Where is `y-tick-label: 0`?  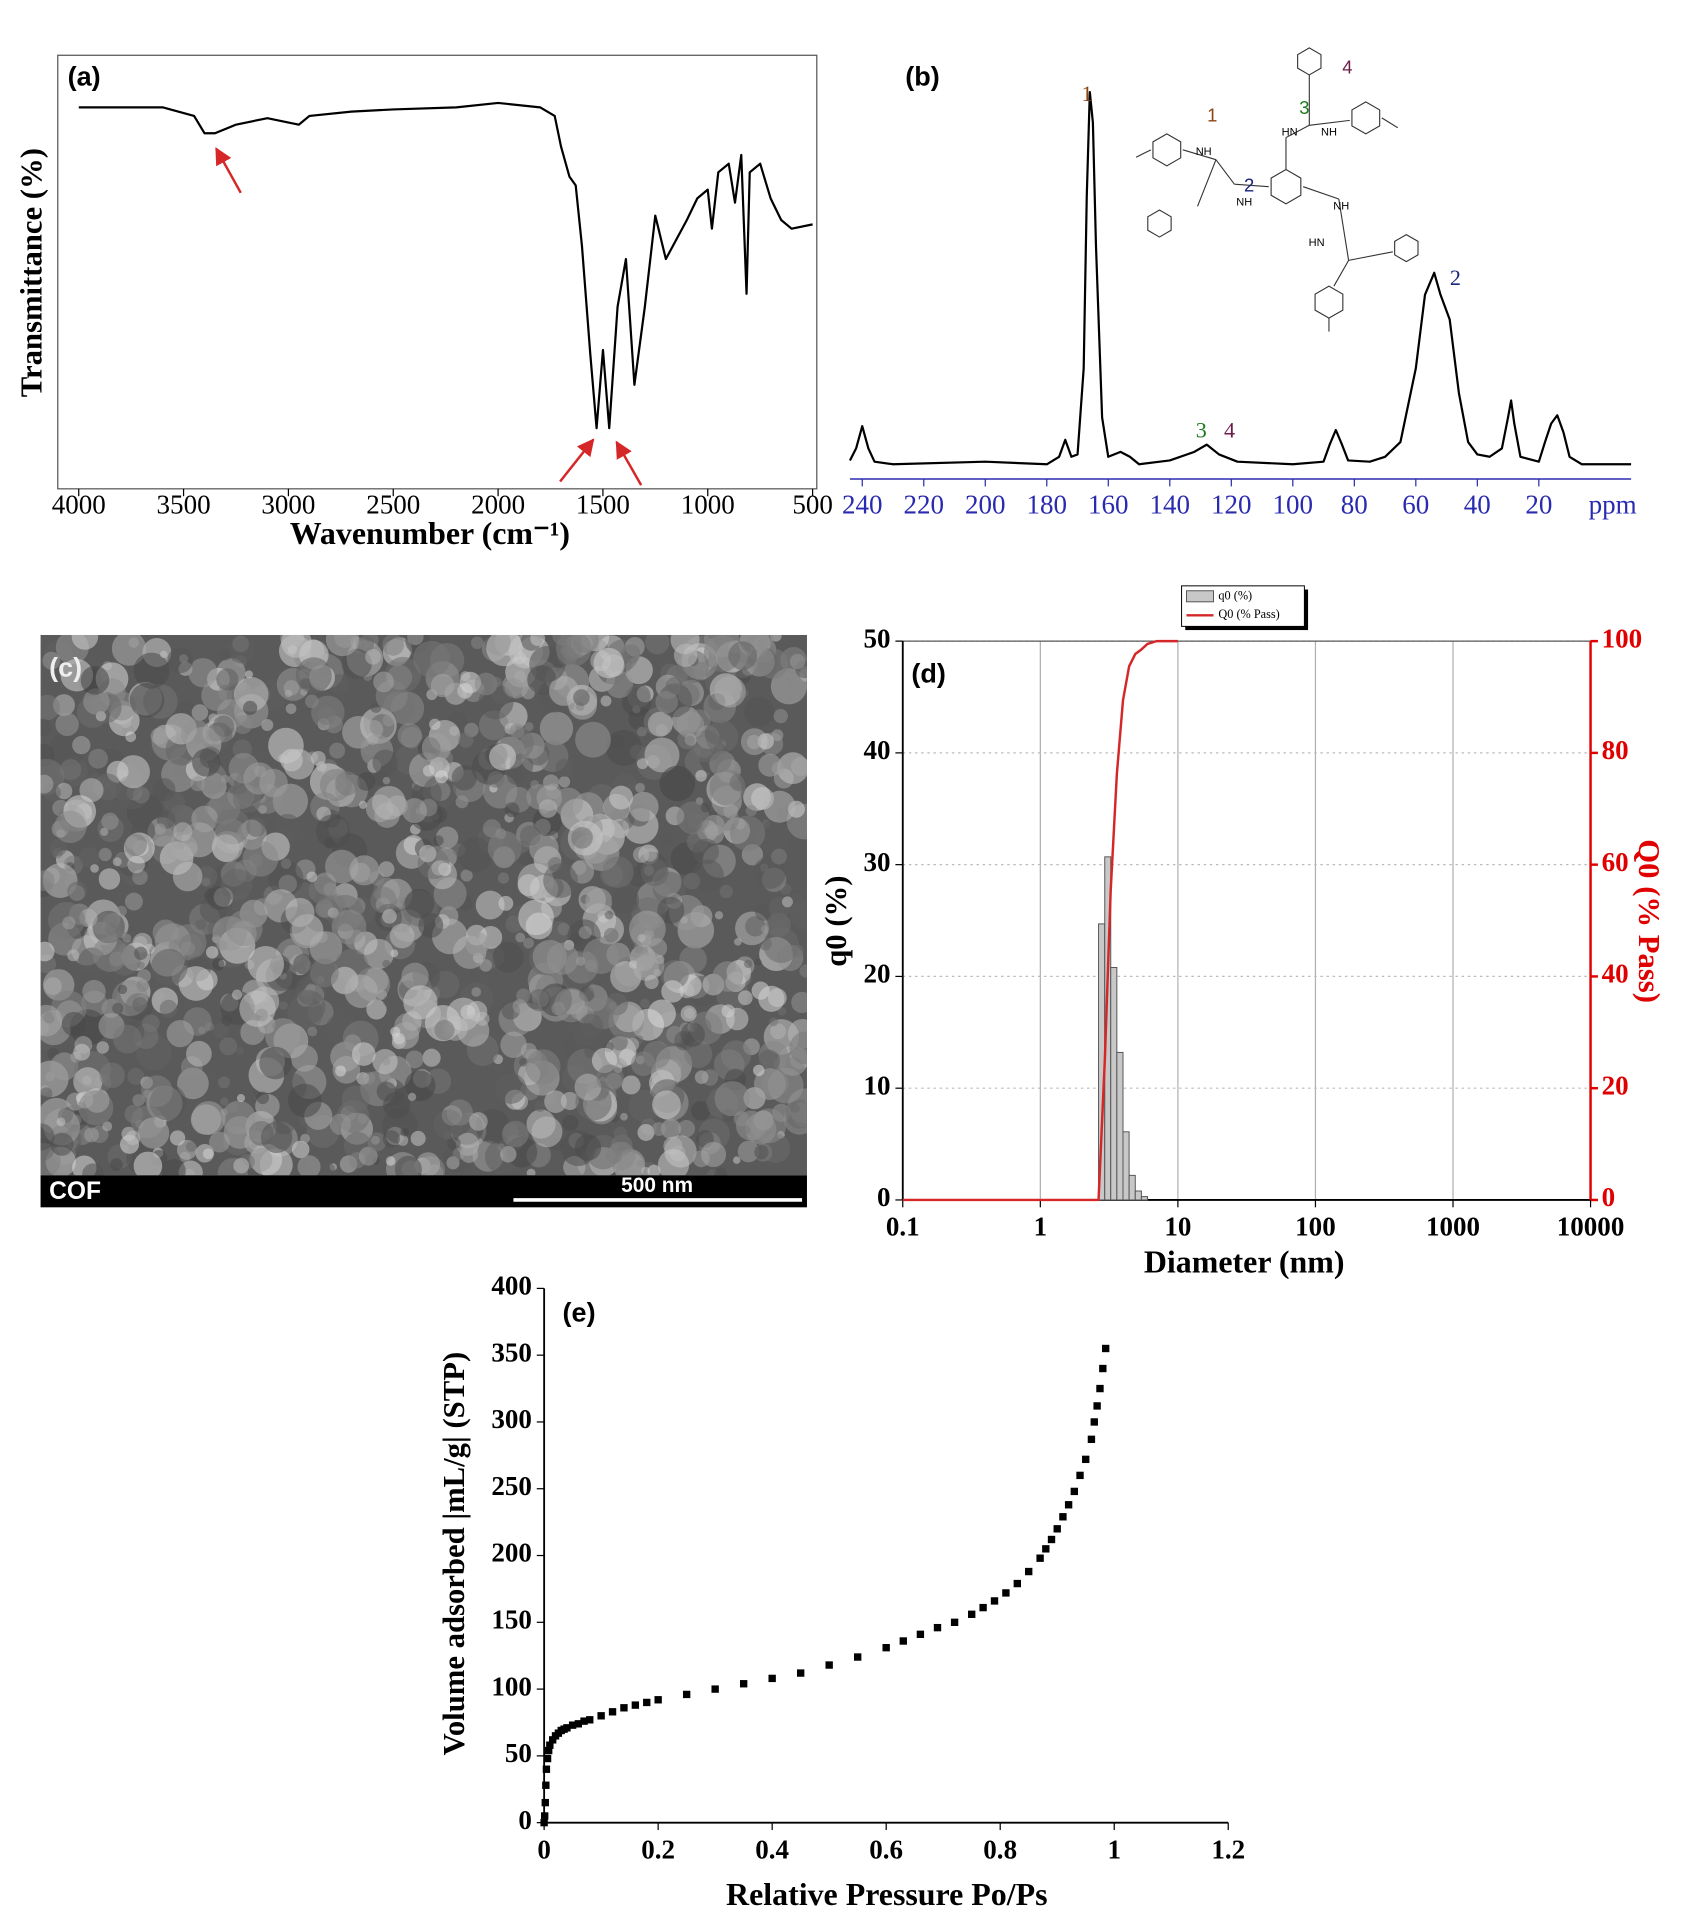
y-tick-label: 0 is located at coordinates (525, 1820).